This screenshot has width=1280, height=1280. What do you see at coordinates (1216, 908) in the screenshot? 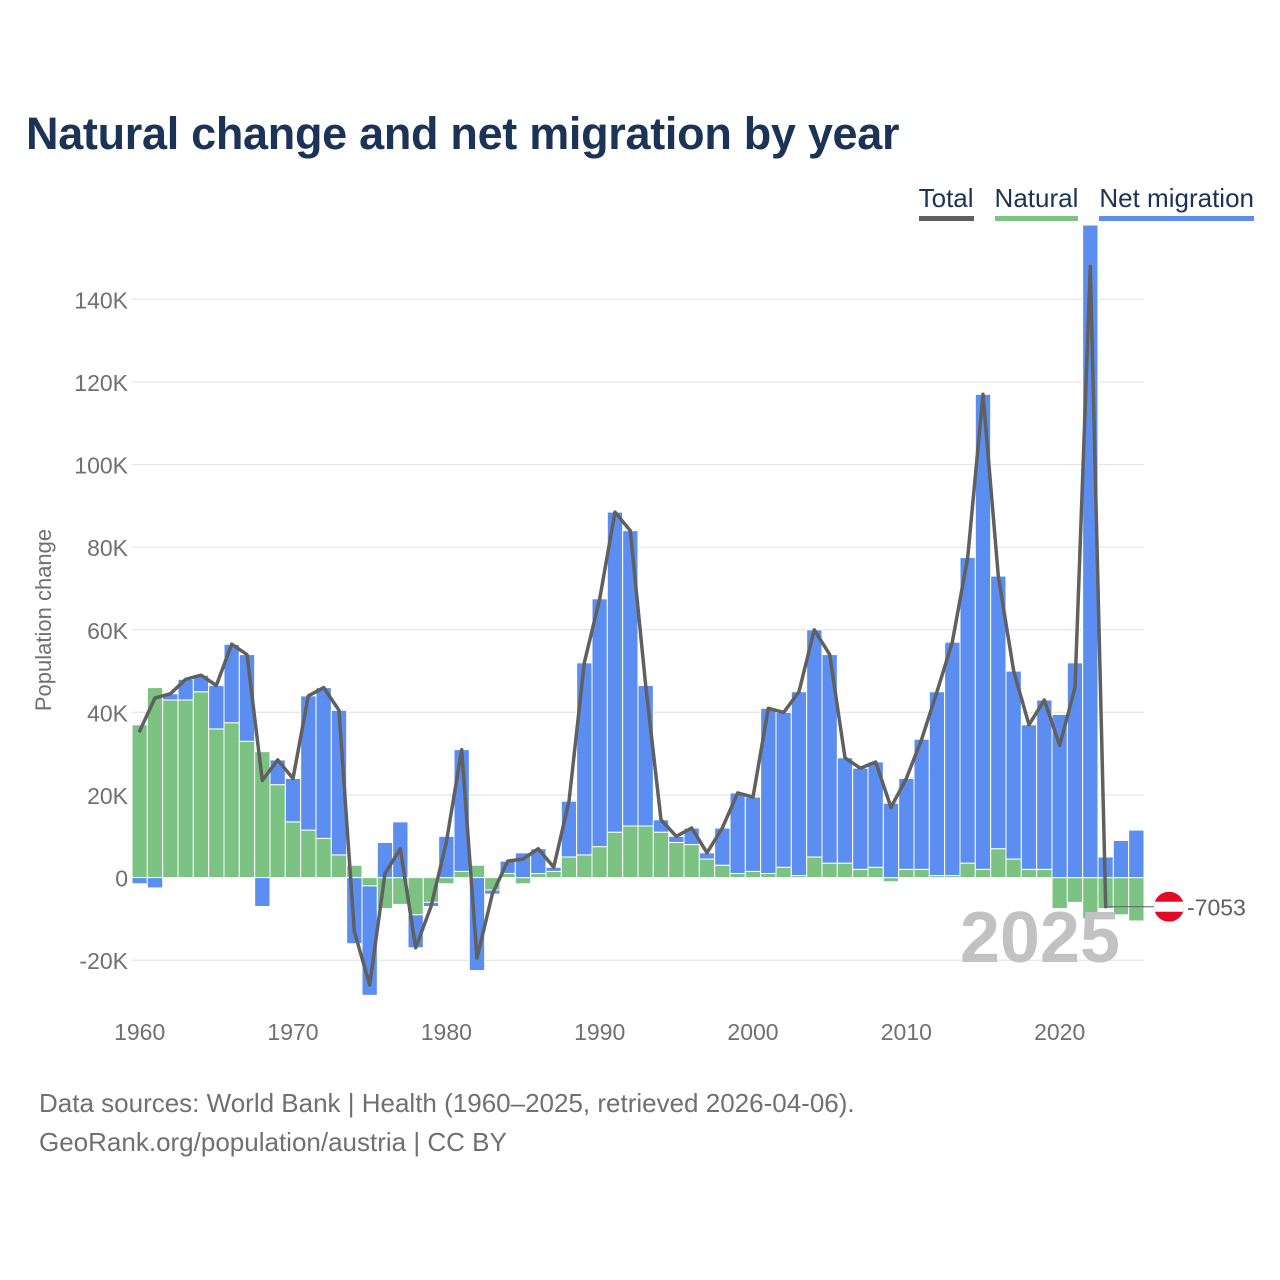
I see `callout-value: -7053` at bounding box center [1216, 908].